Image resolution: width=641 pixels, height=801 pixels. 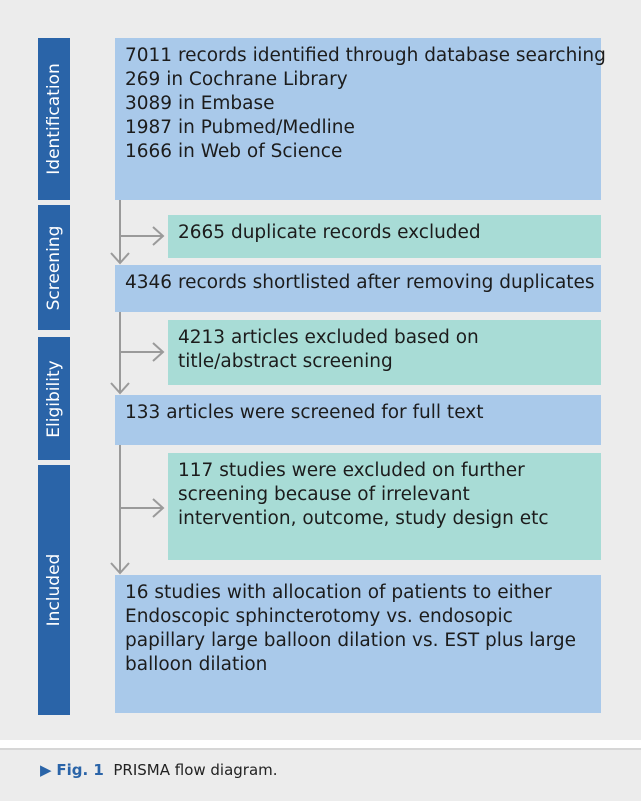 What do you see at coordinates (200, 103) in the screenshot?
I see `text-line: 3089 in Embase` at bounding box center [200, 103].